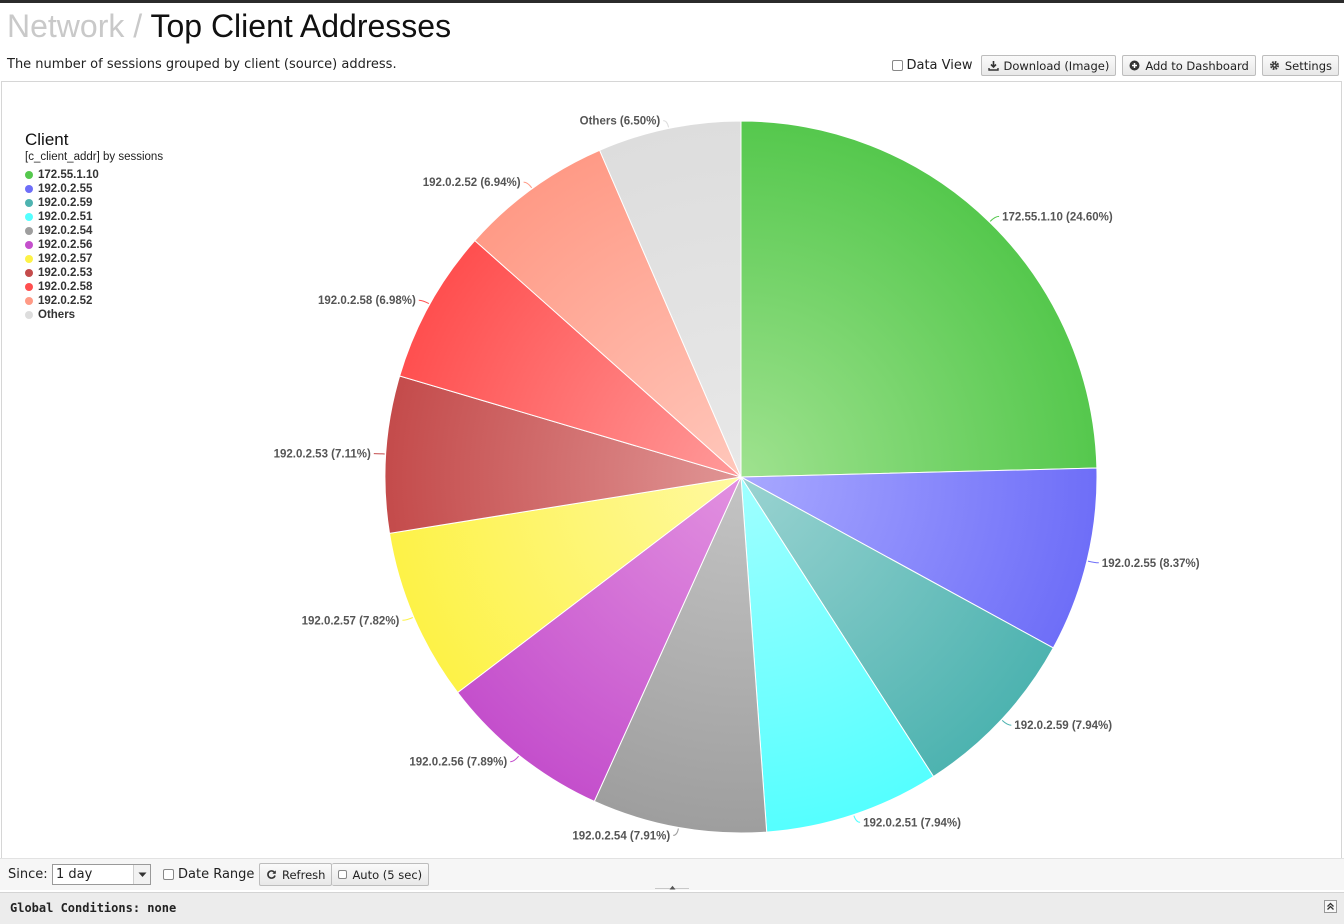 Image resolution: width=1344 pixels, height=924 pixels. Describe the element at coordinates (101, 874) in the screenshot. I see `since-select: 1 day` at that location.